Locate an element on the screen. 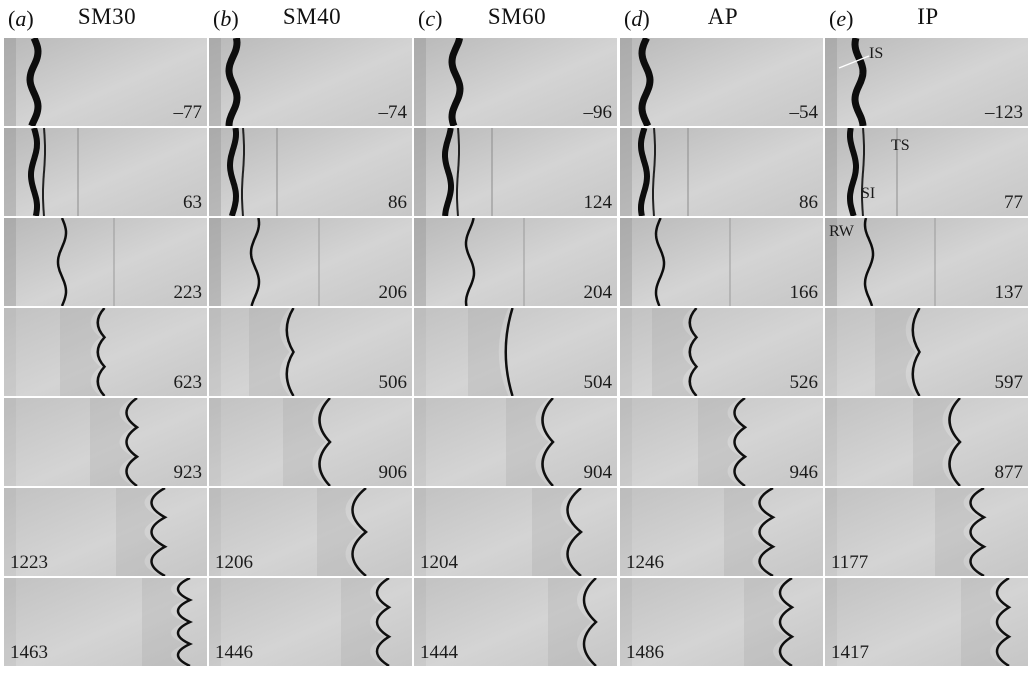 This screenshot has height=677, width=1032. image-panel-sm40-6: 1206 is located at coordinates (310, 532).